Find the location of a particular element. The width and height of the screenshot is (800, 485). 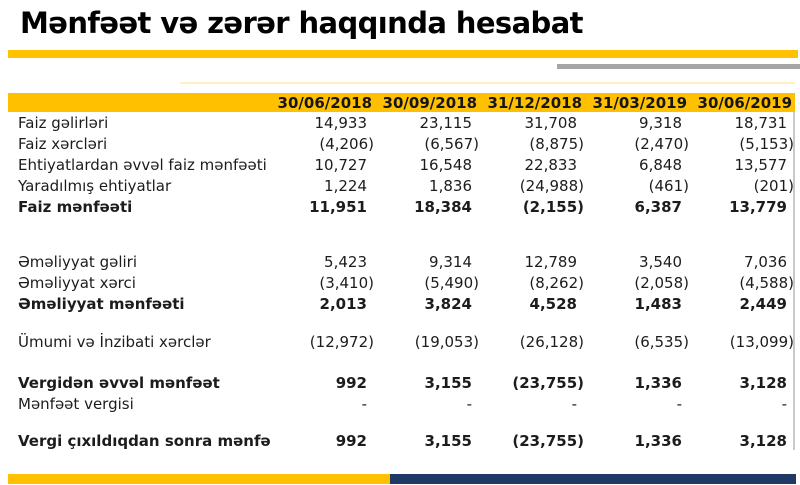

row-label: Vergidən əvvəl mənfəət is located at coordinates (119, 382).